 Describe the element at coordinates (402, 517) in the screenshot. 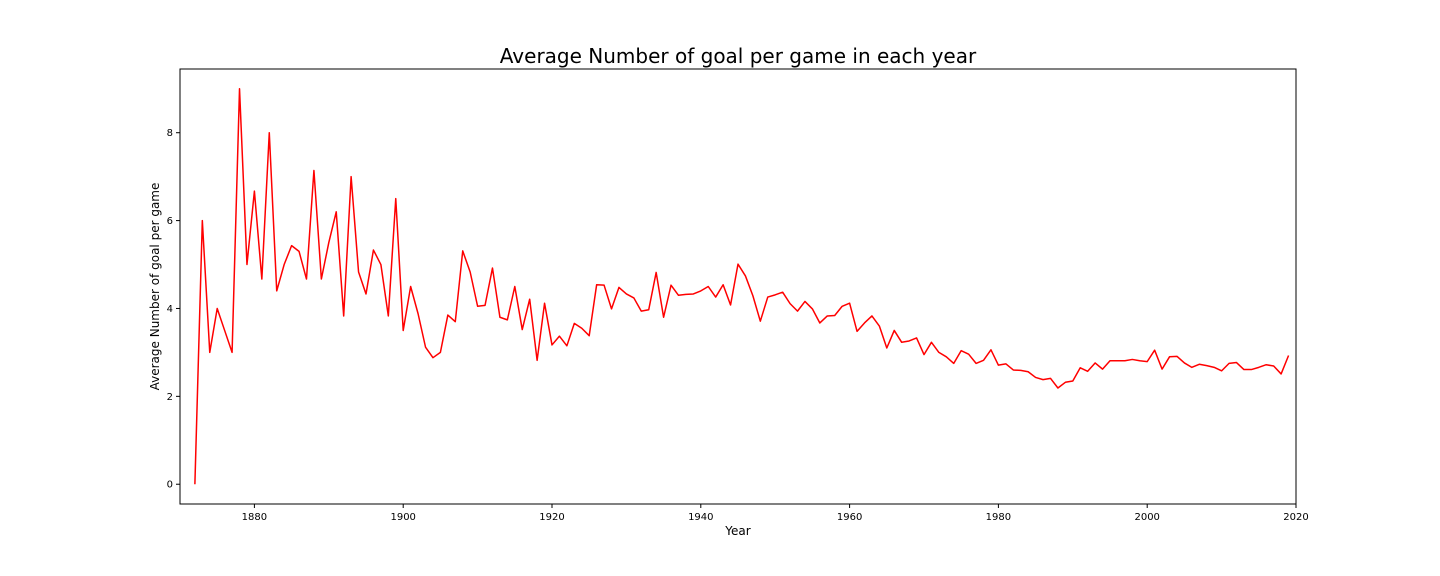

I see `x-tick-label: 1900` at that location.